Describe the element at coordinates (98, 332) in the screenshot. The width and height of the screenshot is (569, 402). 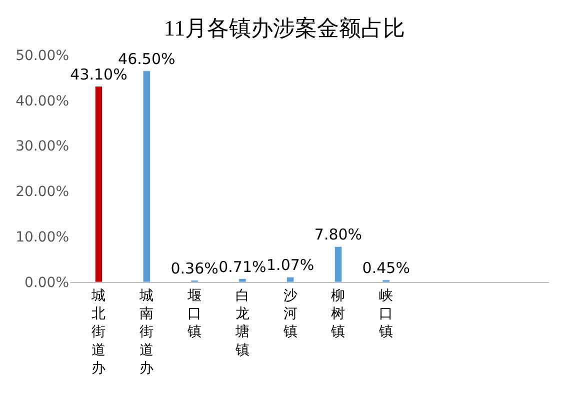
I see `x-tick-label: 城北街道办` at that location.